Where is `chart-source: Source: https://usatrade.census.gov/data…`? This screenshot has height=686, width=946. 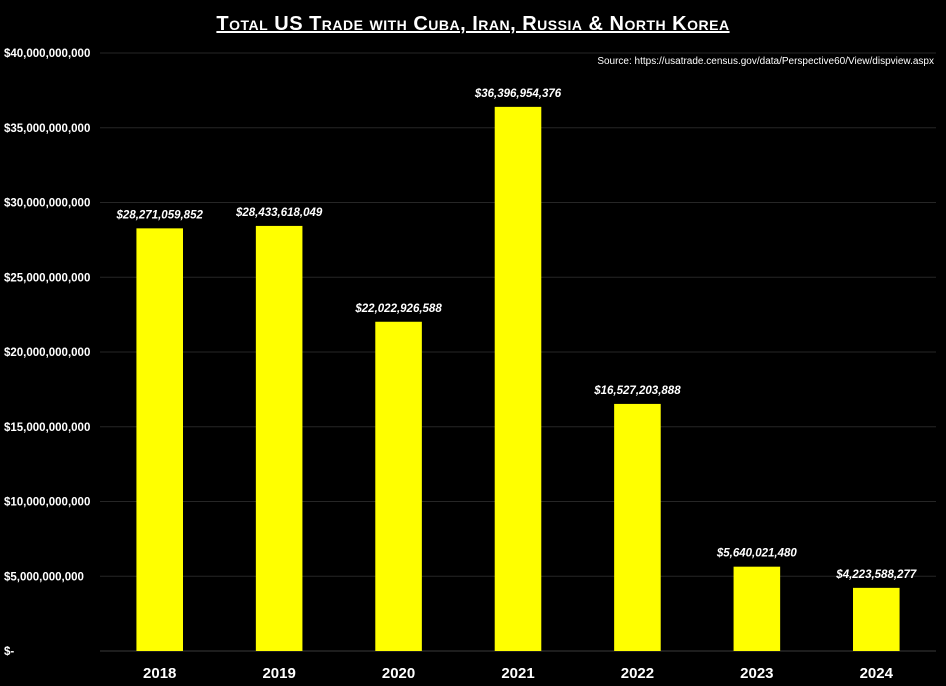
chart-source: Source: https://usatrade.census.gov/data… is located at coordinates (765, 61).